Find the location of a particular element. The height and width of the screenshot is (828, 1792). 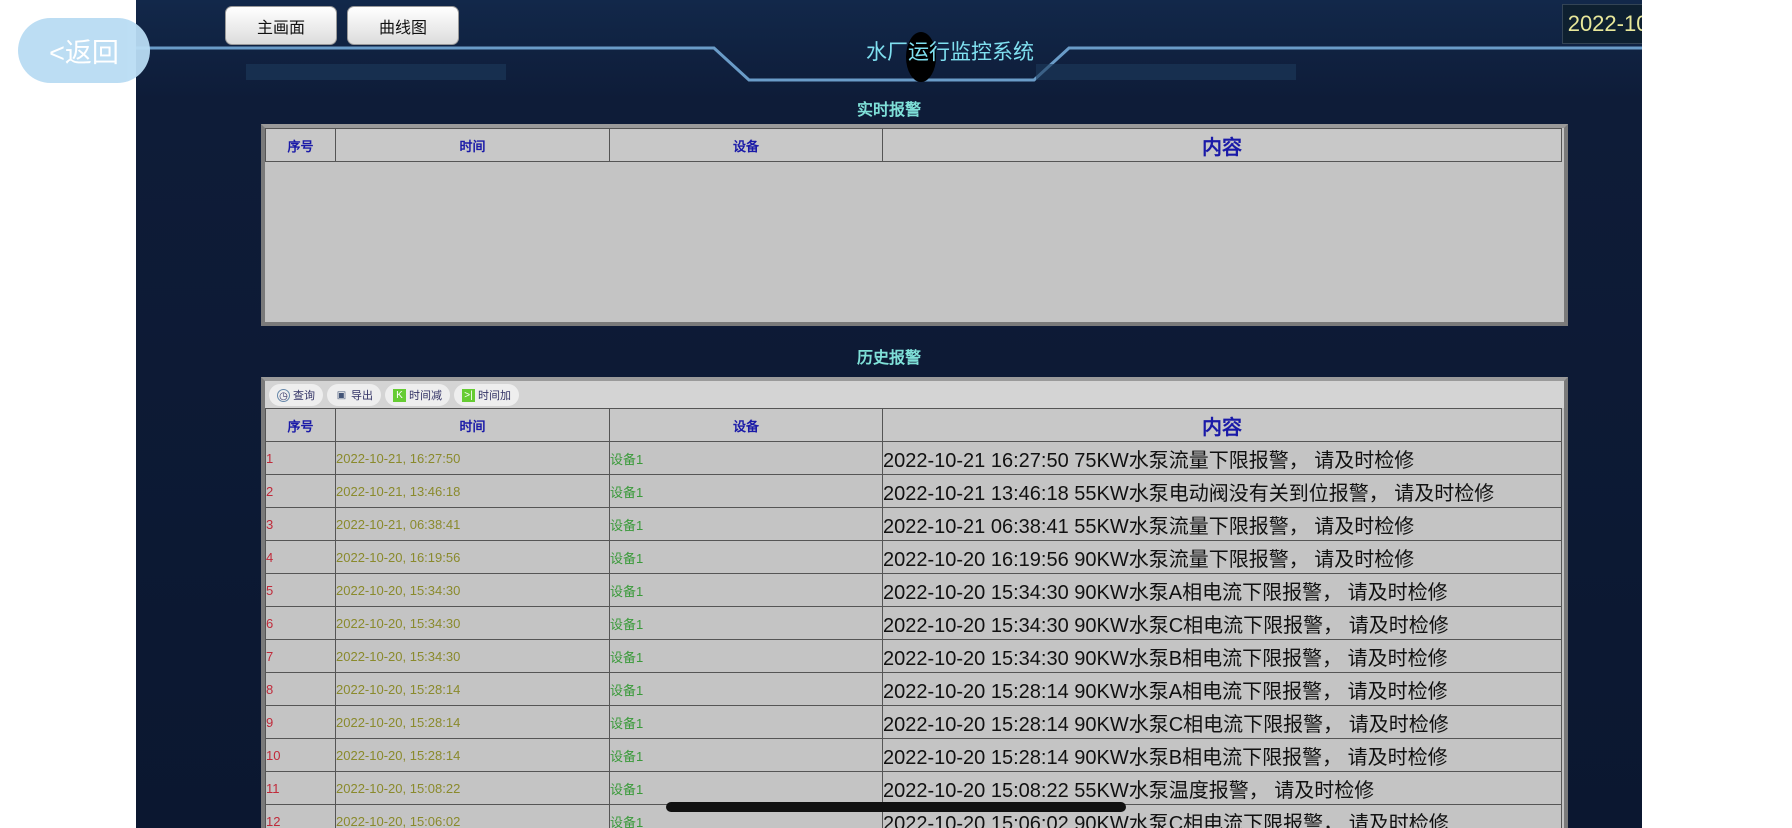

back-button: <返回 is located at coordinates (84, 50).